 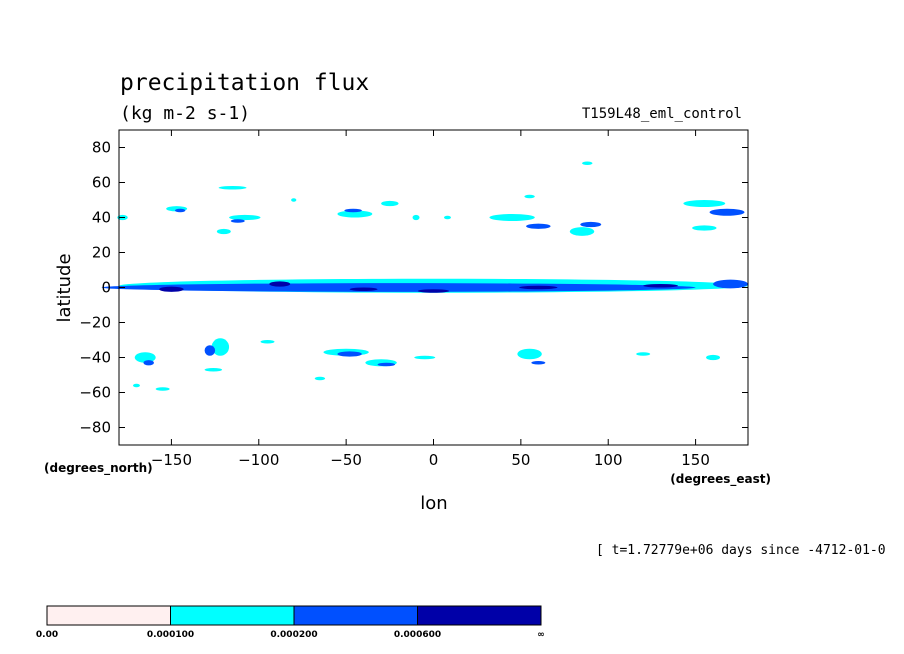 What do you see at coordinates (541, 635) in the screenshot?
I see `colorbar-tick-label: ∞` at bounding box center [541, 635].